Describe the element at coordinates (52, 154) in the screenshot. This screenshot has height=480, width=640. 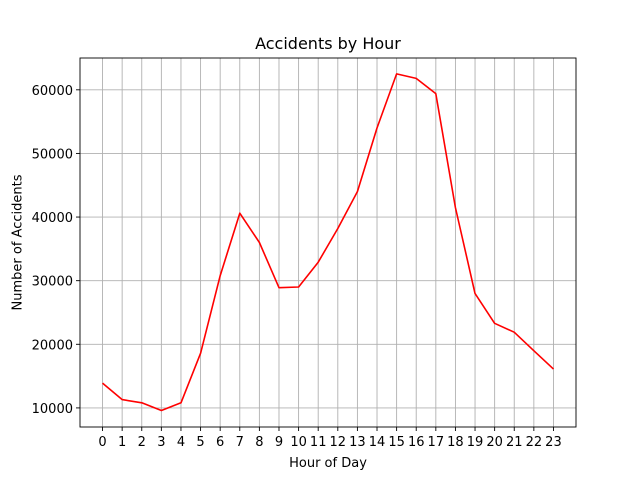
I see `y-tick-label: 50000` at that location.